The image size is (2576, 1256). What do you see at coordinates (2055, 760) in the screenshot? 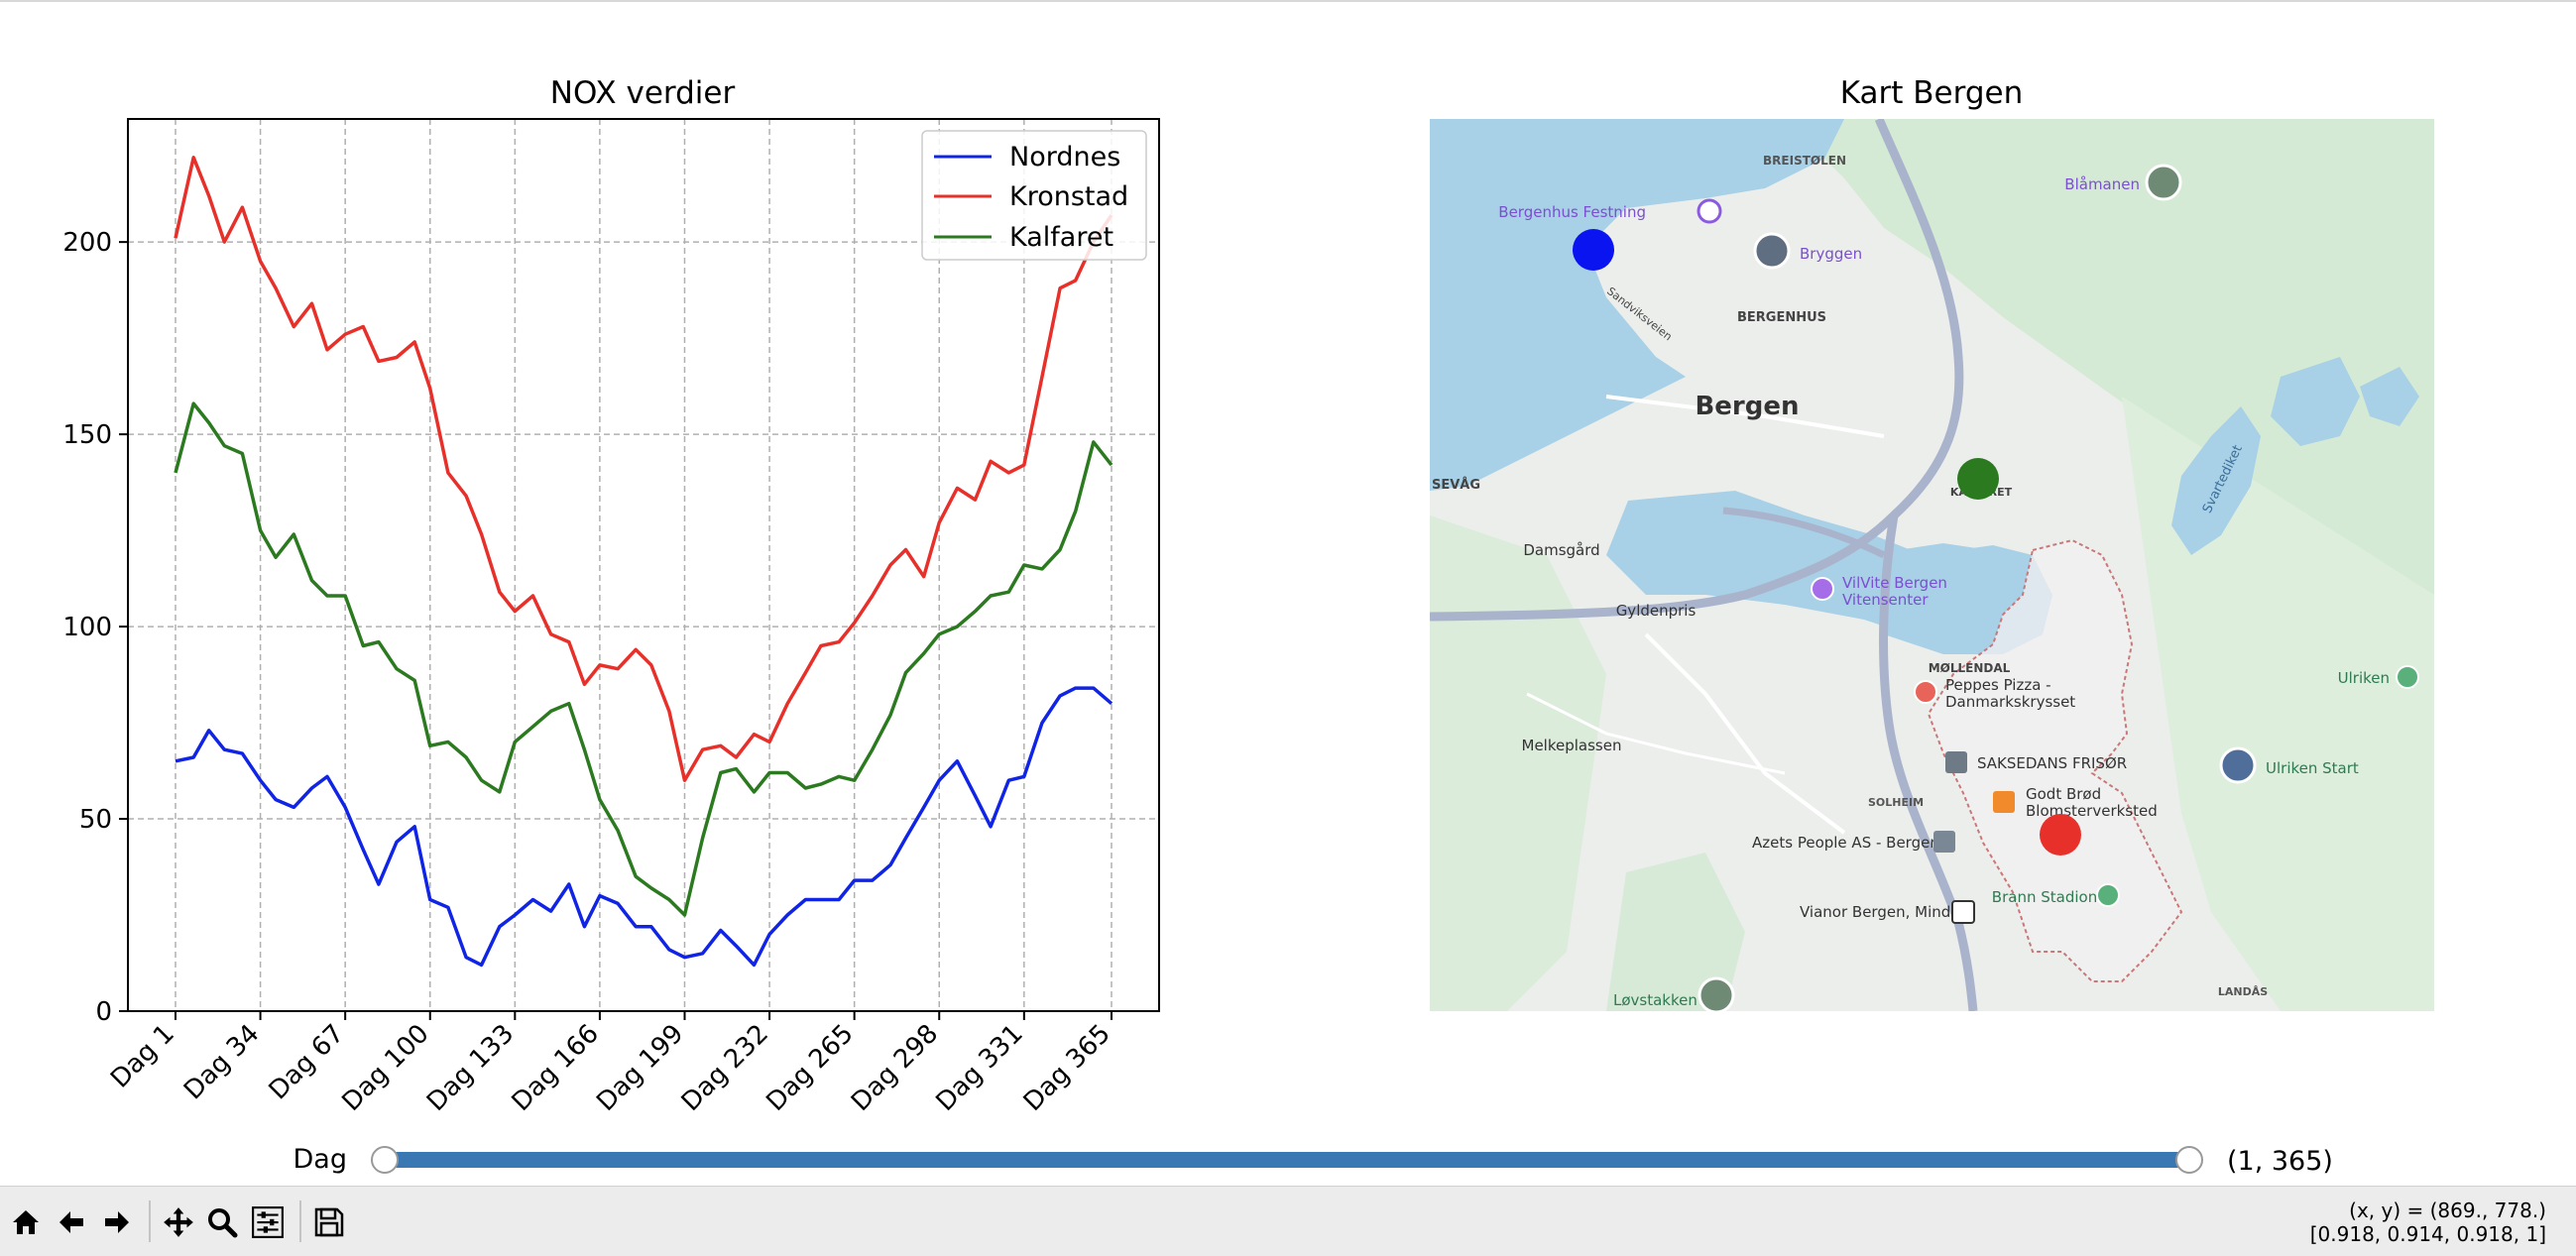
I see `district-outline` at bounding box center [2055, 760].